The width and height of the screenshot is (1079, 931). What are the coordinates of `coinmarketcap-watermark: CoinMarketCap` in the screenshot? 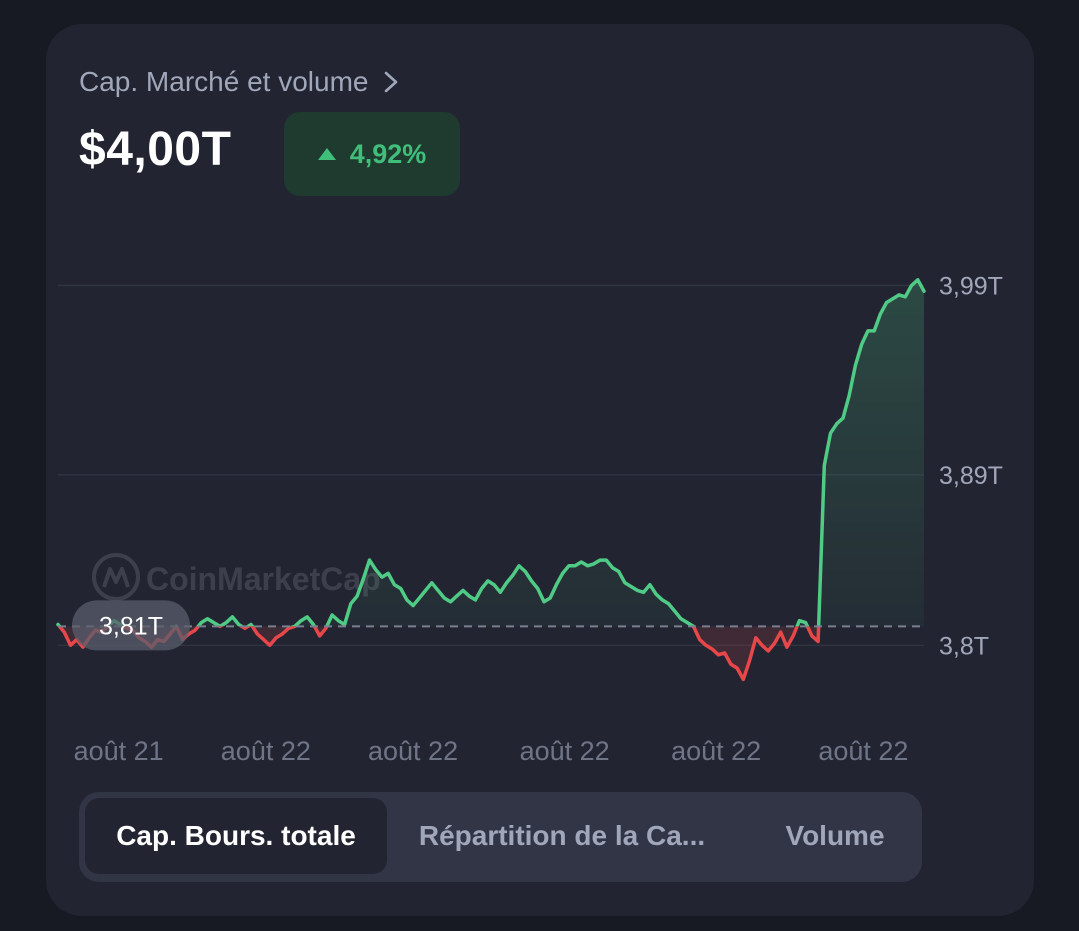 It's located at (236, 577).